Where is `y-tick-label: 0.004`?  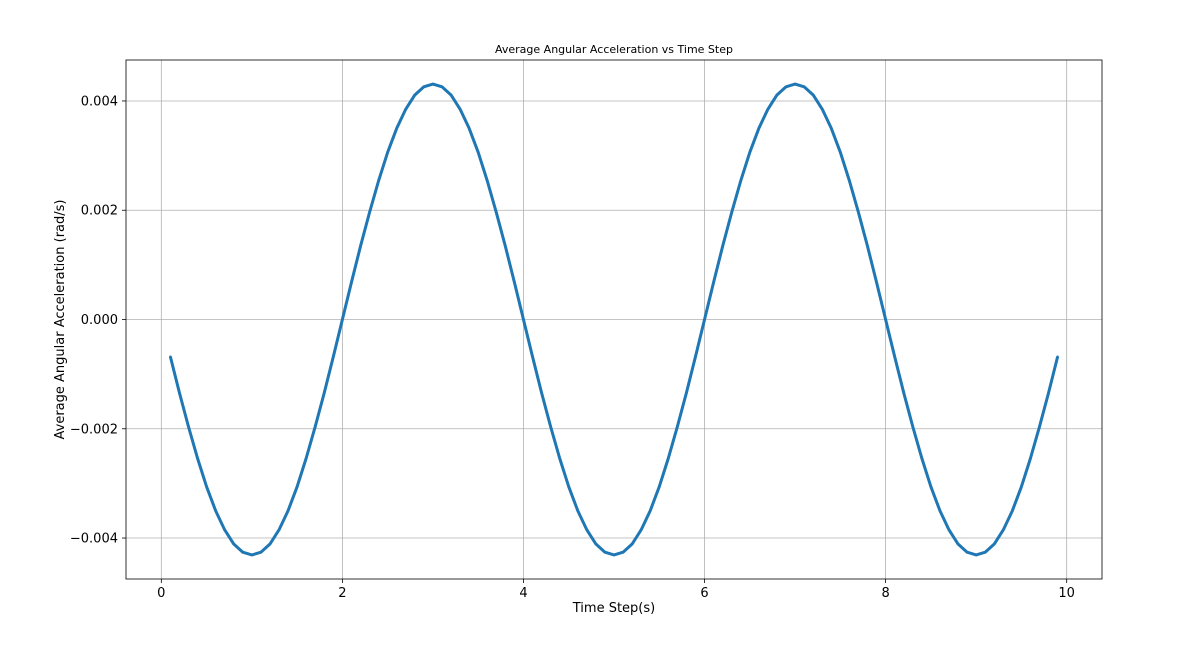 y-tick-label: 0.004 is located at coordinates (99, 101).